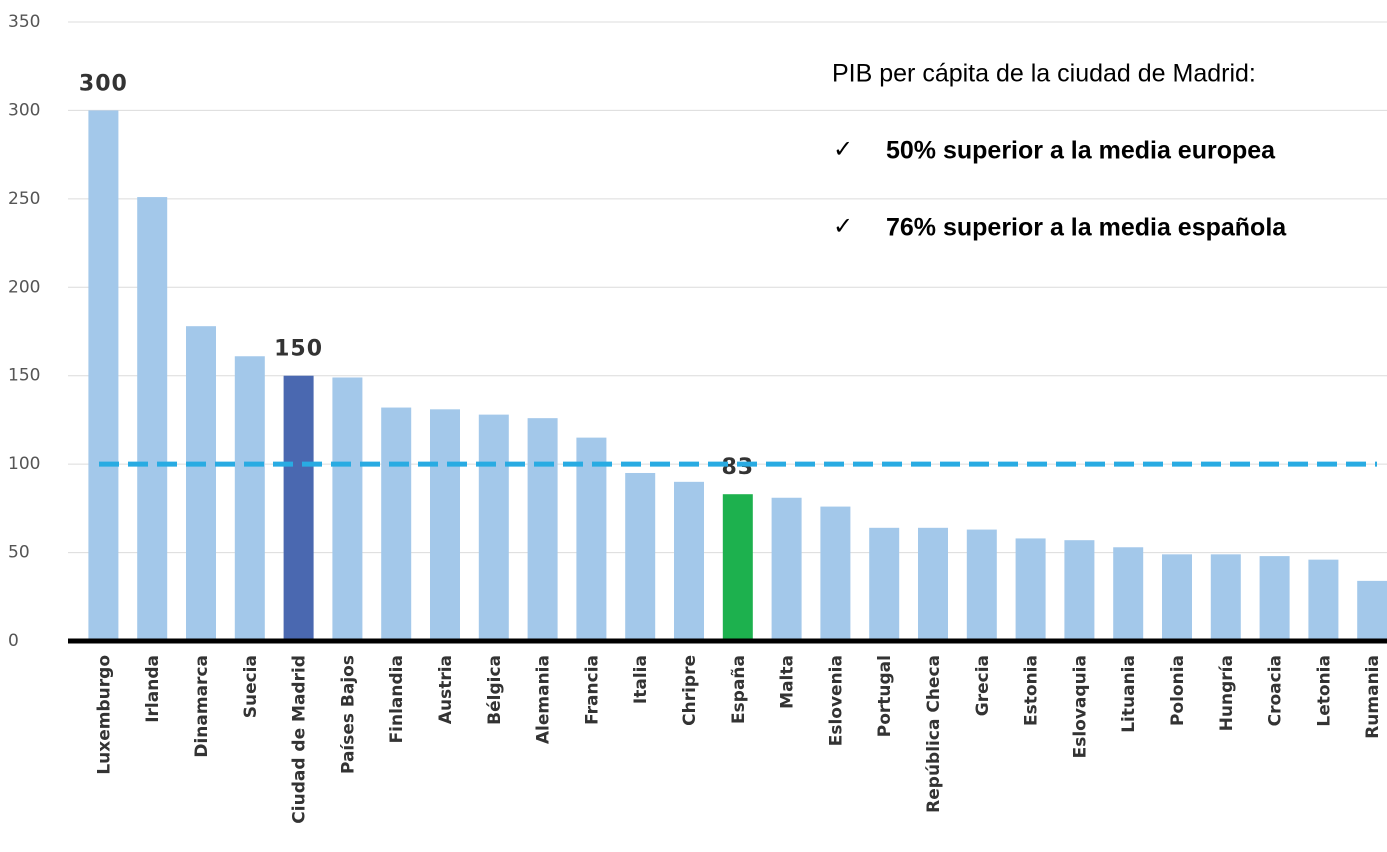  What do you see at coordinates (397, 699) in the screenshot?
I see `x-tick-label: Finlandia` at bounding box center [397, 699].